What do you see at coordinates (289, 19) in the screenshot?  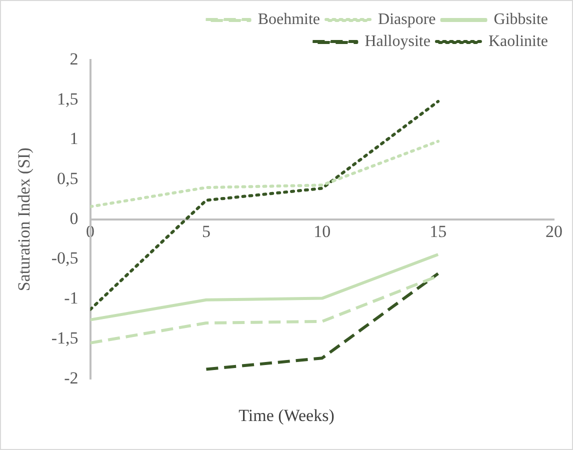 I see `legend-label: Boehmite` at bounding box center [289, 19].